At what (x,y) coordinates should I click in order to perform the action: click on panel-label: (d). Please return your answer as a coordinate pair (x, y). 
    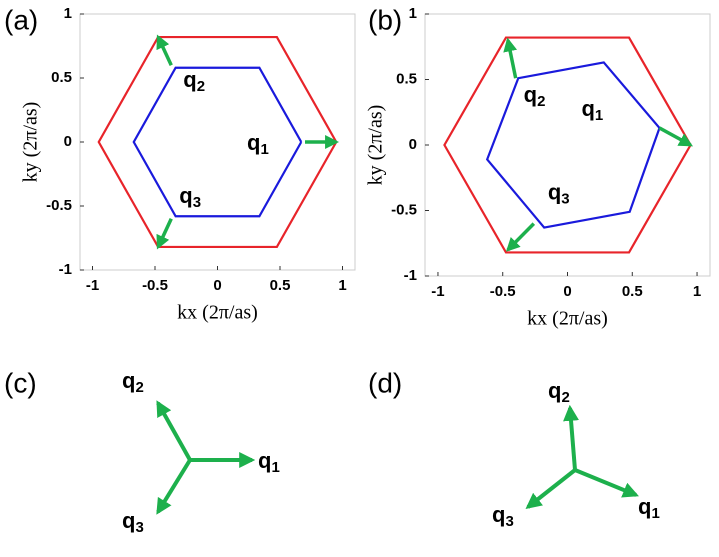
    Looking at the image, I should click on (385, 382).